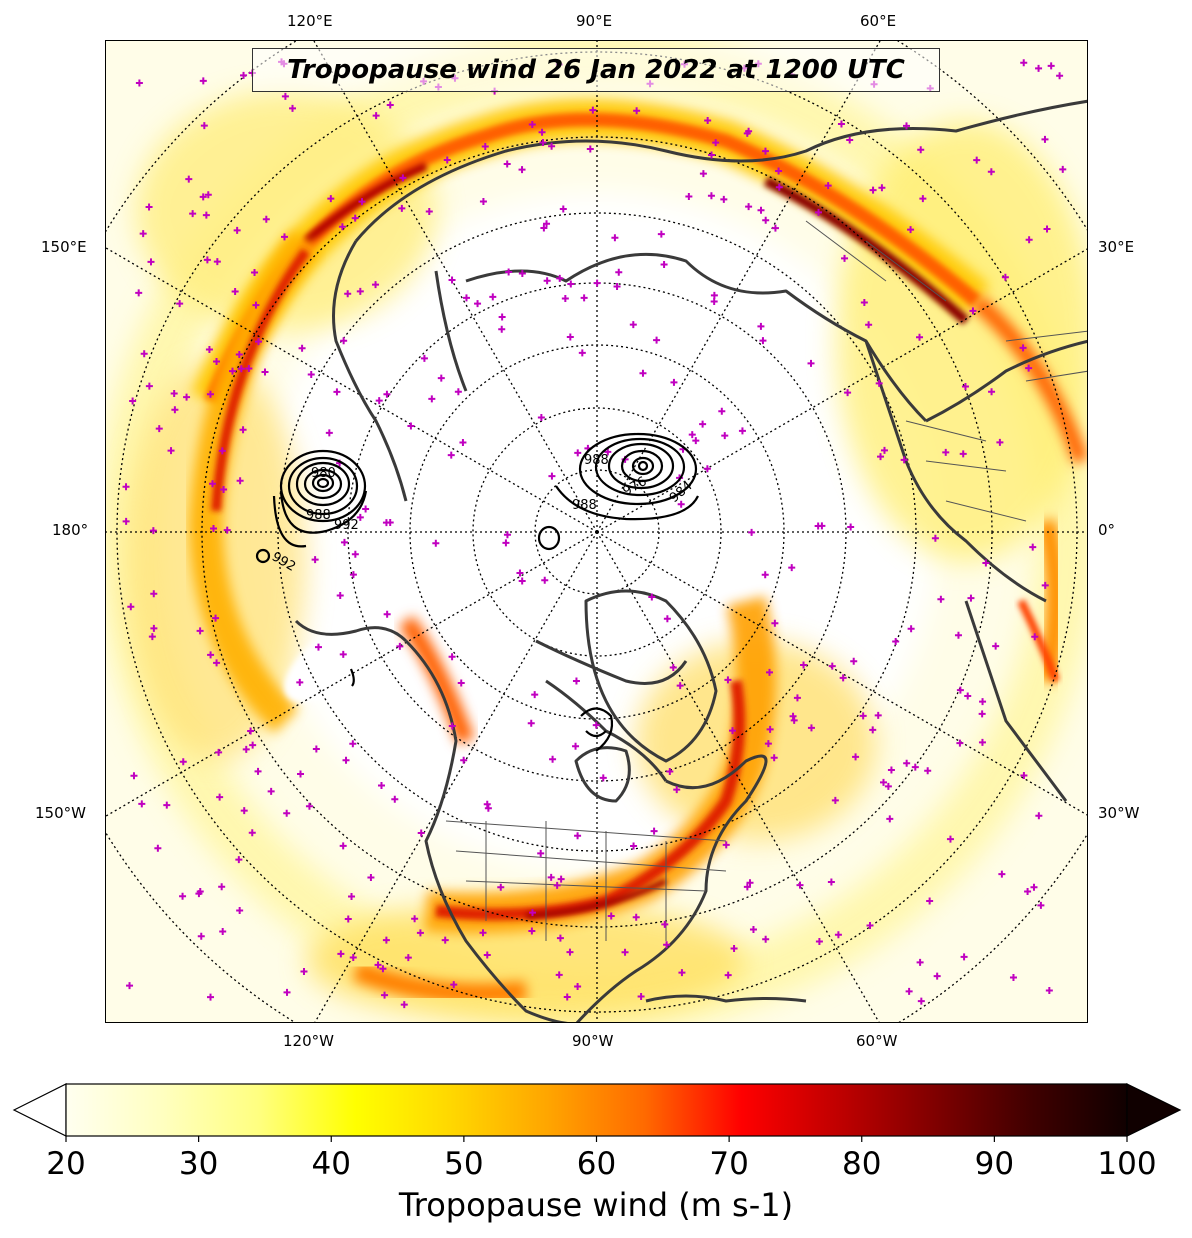  I want to click on colorbar-low-extension, so click(39, 1110).